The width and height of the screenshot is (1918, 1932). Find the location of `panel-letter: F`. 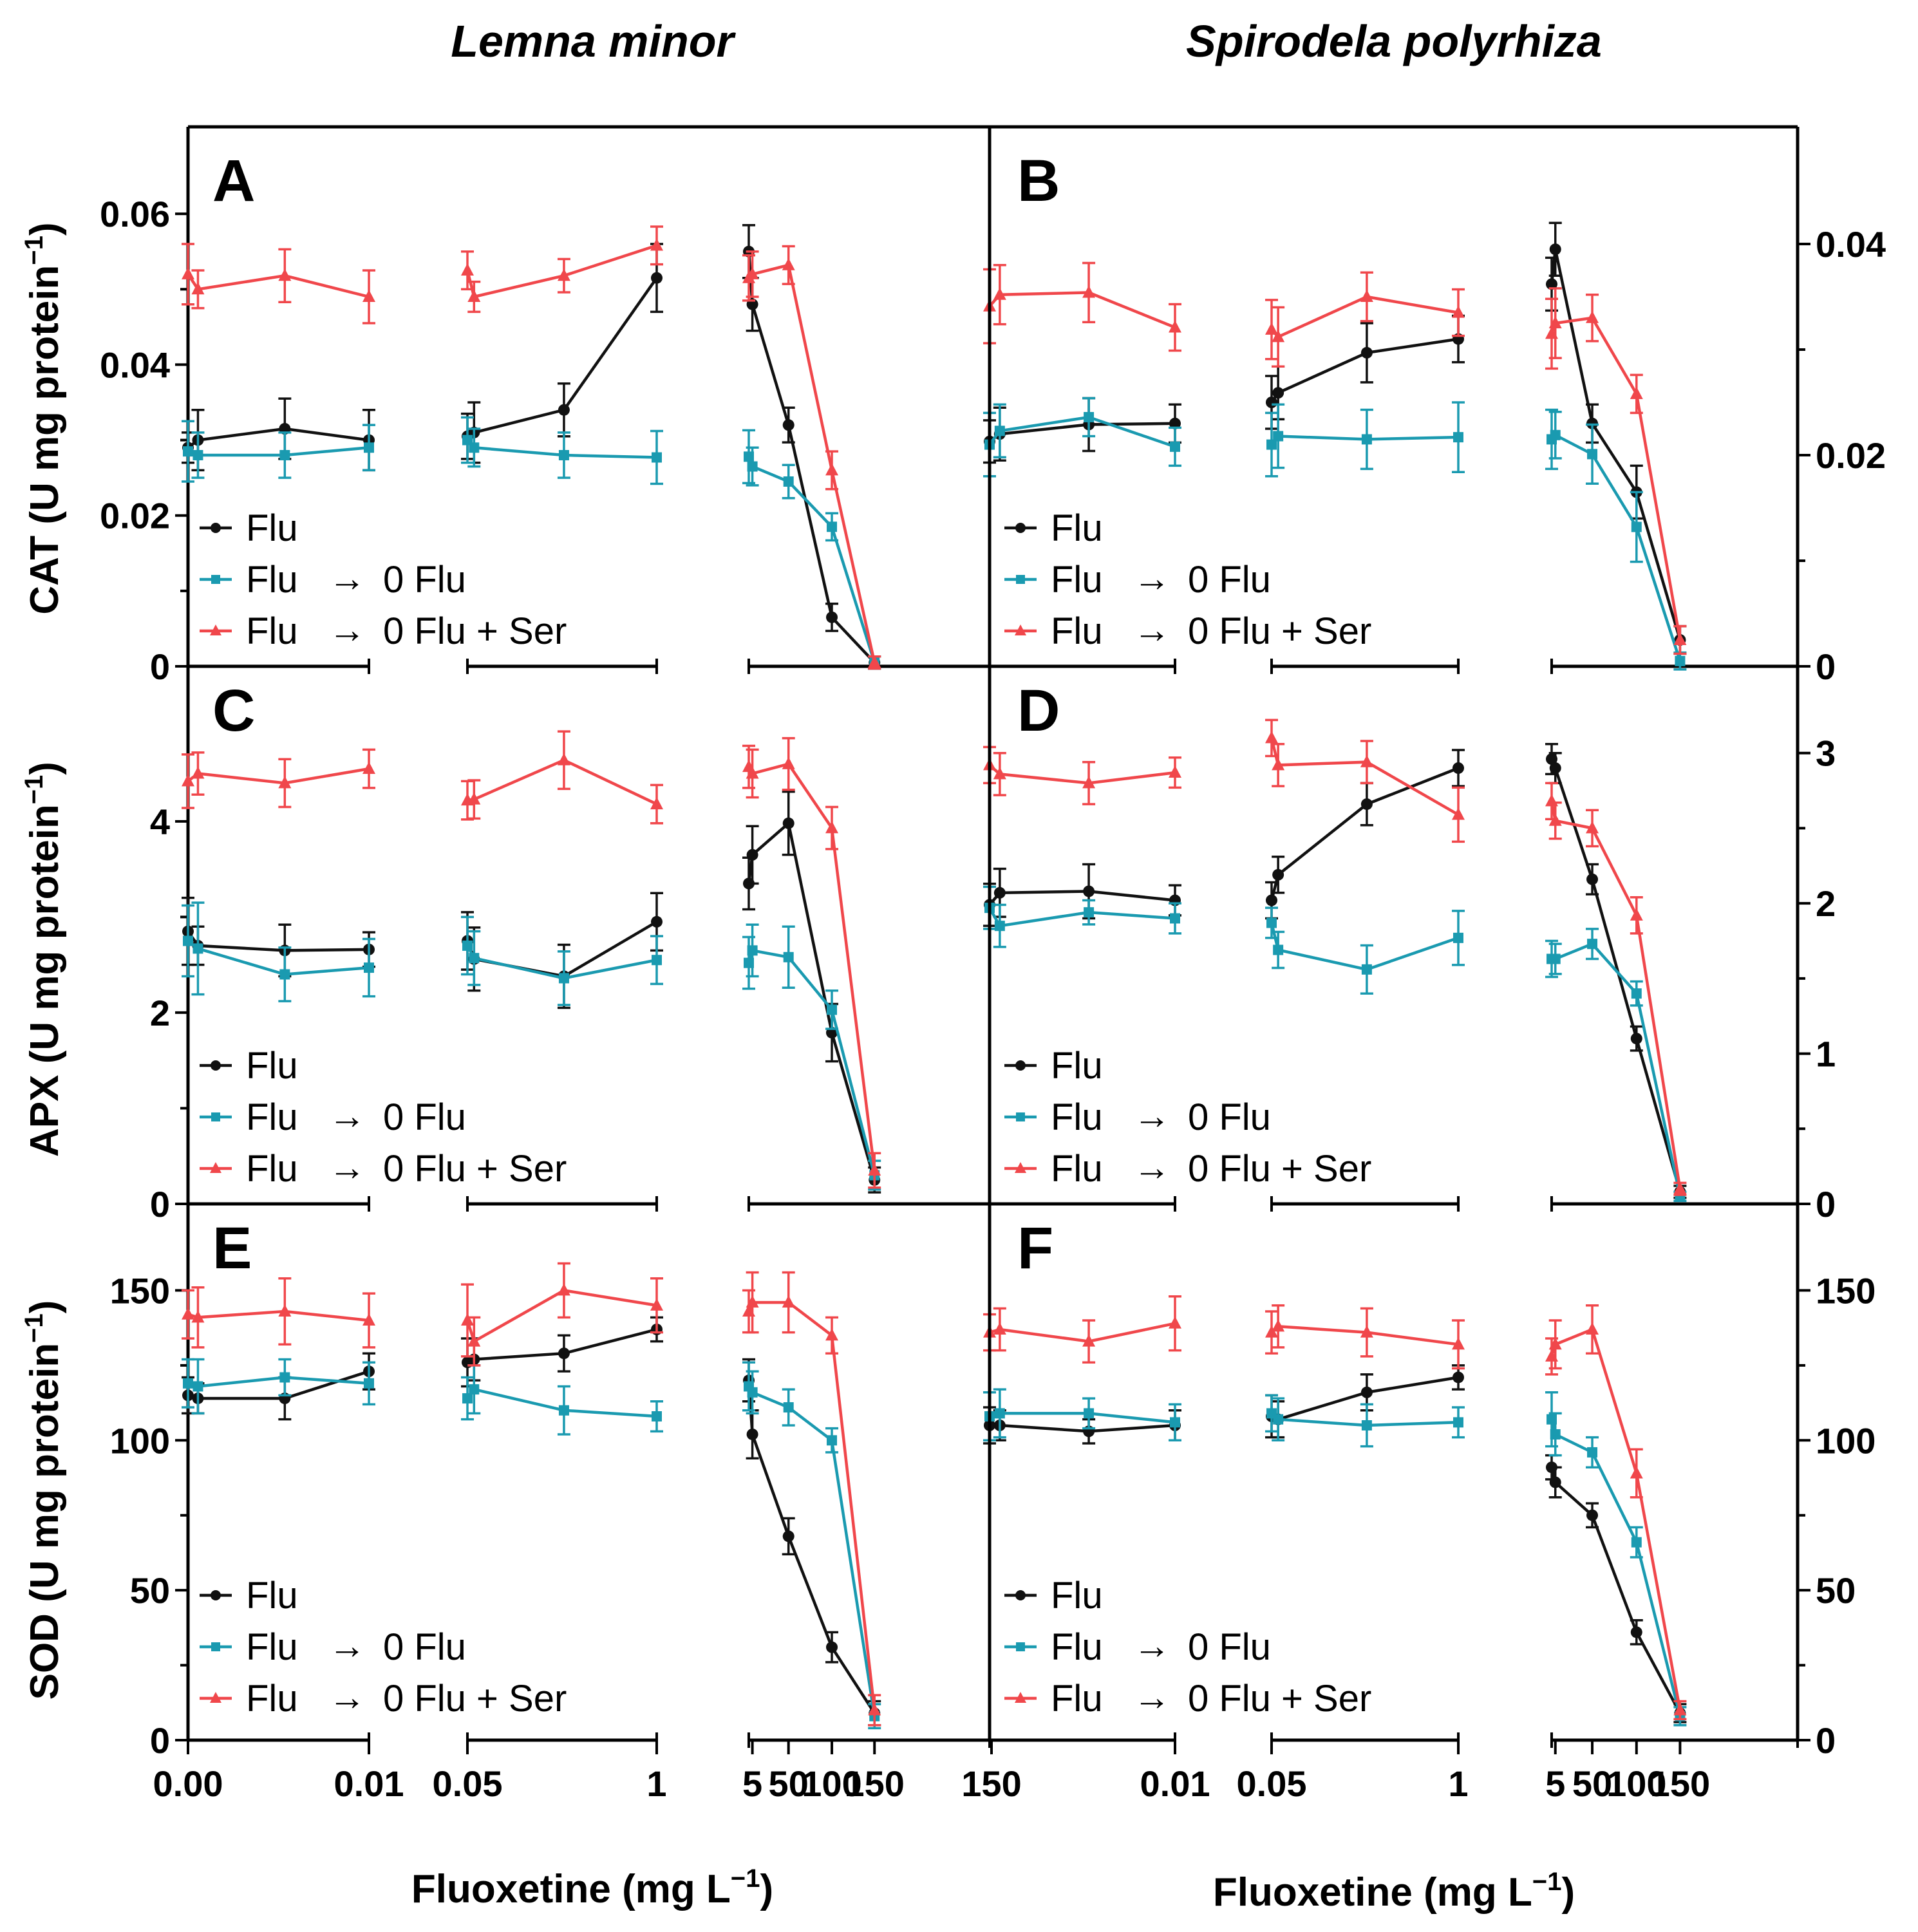

panel-letter: F is located at coordinates (1035, 1248).